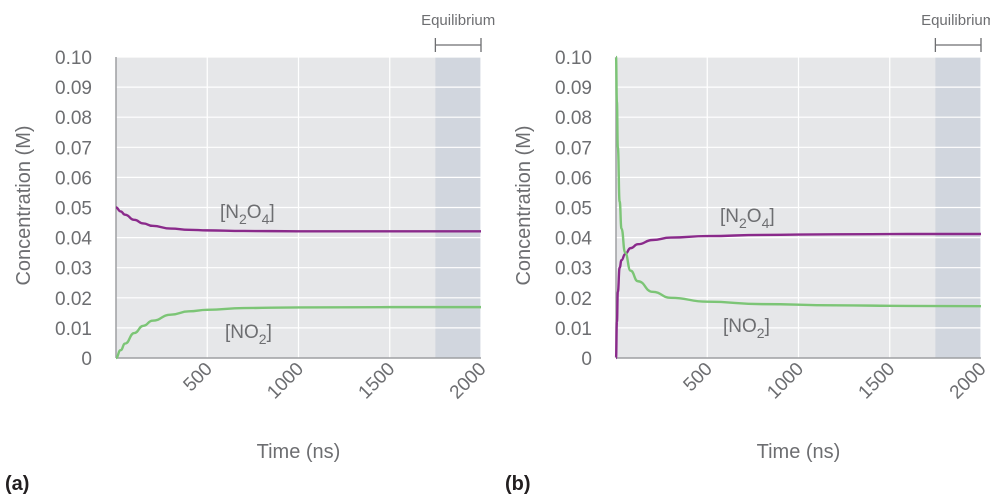 The image size is (990, 498). Describe the element at coordinates (17, 484) in the screenshot. I see `panel-label: (a)` at that location.